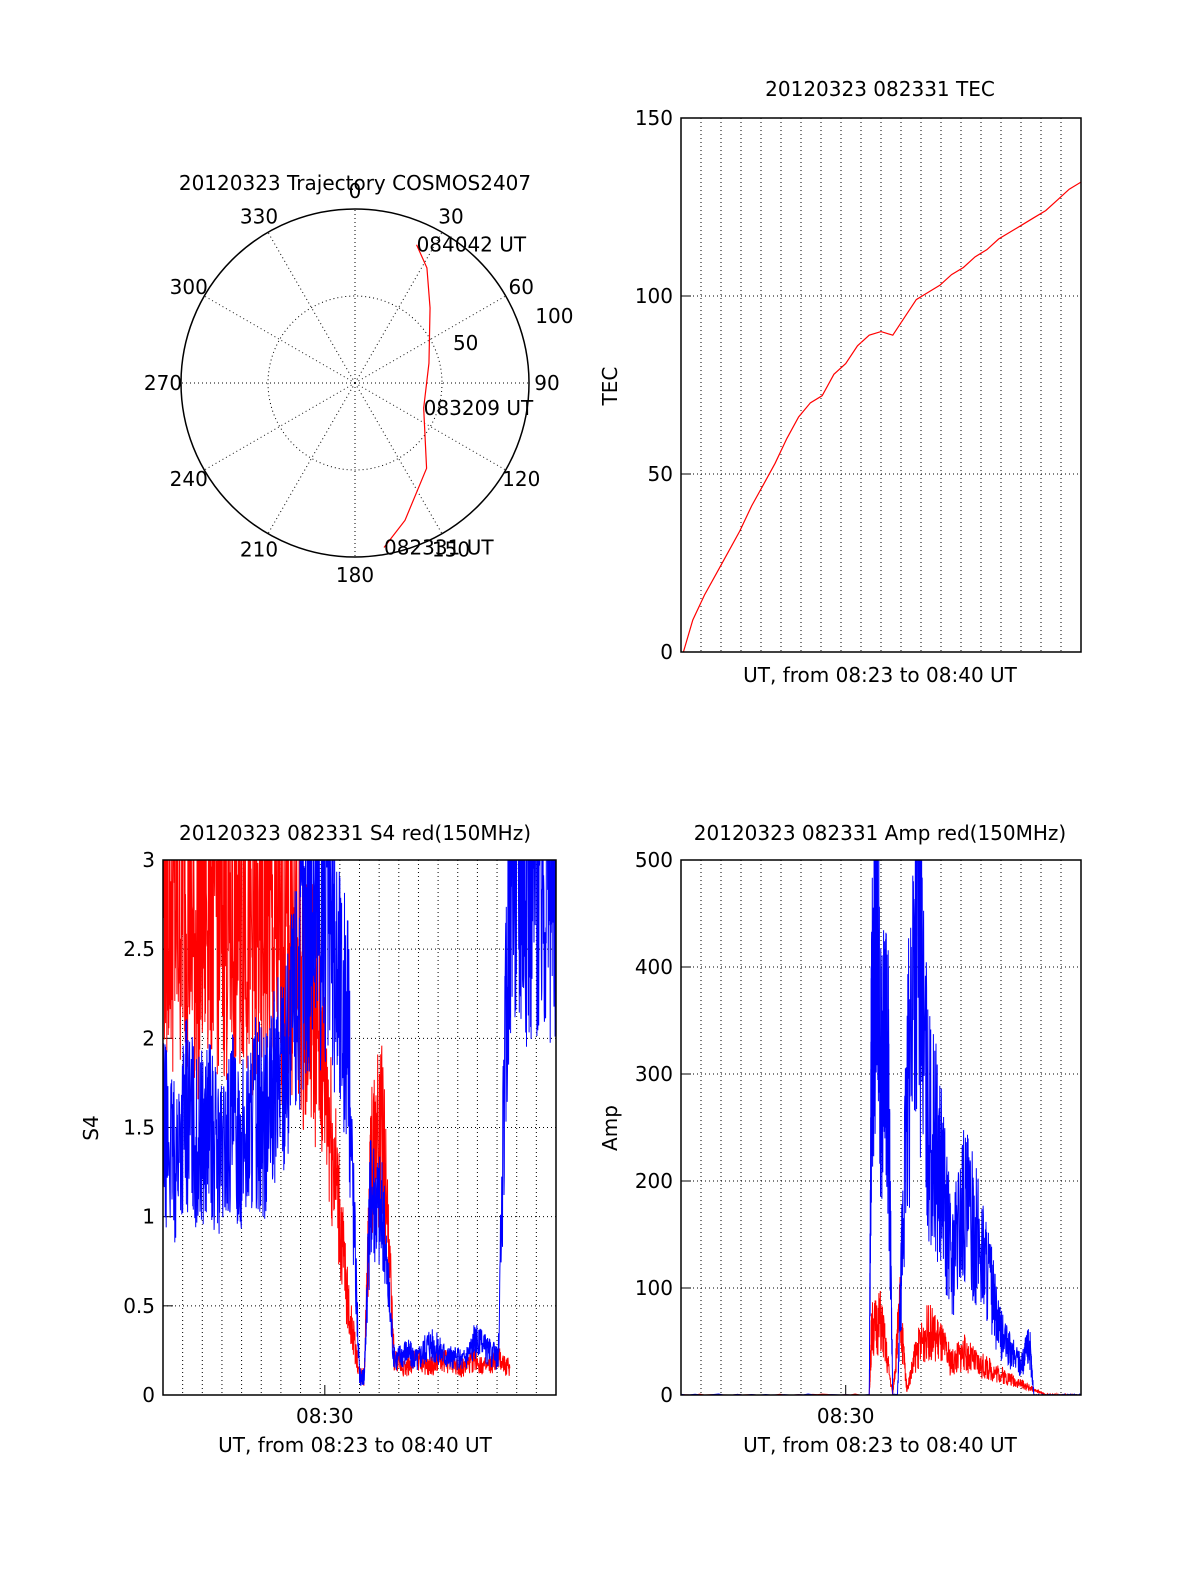 The width and height of the screenshot is (1200, 1575). What do you see at coordinates (654, 118) in the screenshot?
I see `y-tick-label: 150` at bounding box center [654, 118].